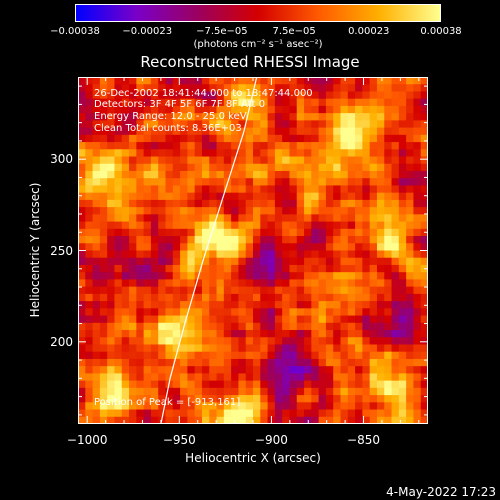 Image resolution: width=500 pixels, height=500 pixels. Describe the element at coordinates (441, 31) in the screenshot. I see `colorbar-tick-label: 0.00038` at that location.